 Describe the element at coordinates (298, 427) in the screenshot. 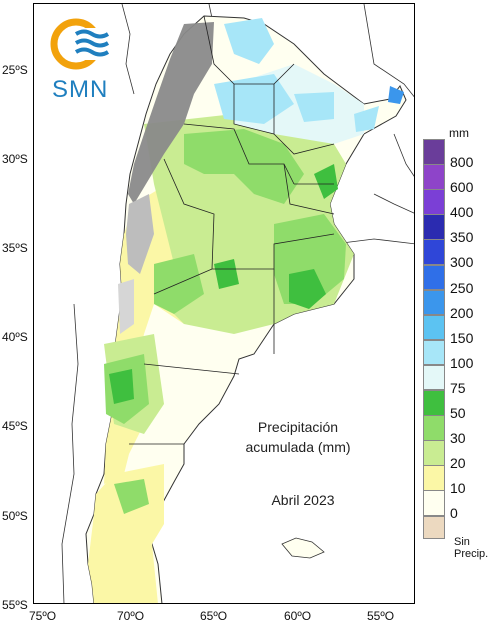

I see `map-title-line1: Precipitación` at that location.